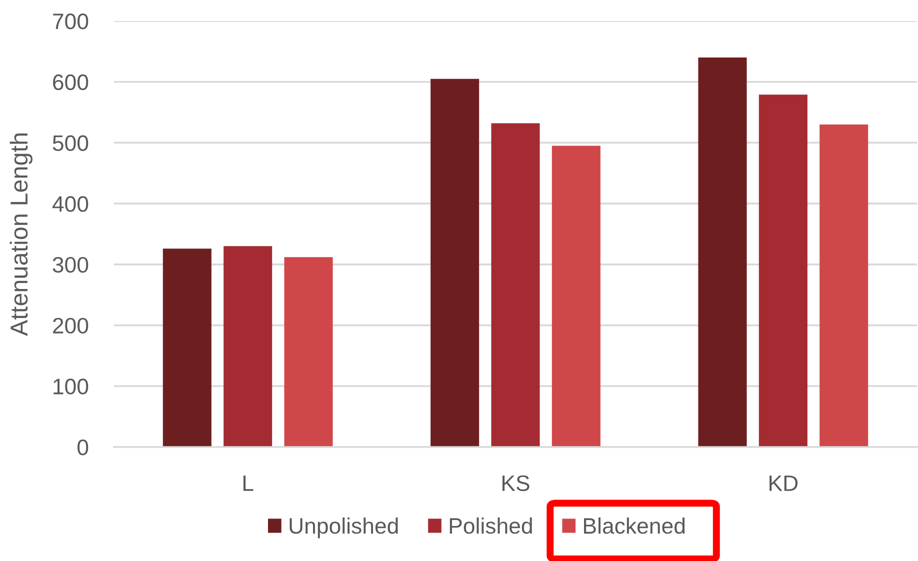 Image resolution: width=918 pixels, height=561 pixels. What do you see at coordinates (70, 82) in the screenshot?
I see `y-tick-label: 600` at bounding box center [70, 82].